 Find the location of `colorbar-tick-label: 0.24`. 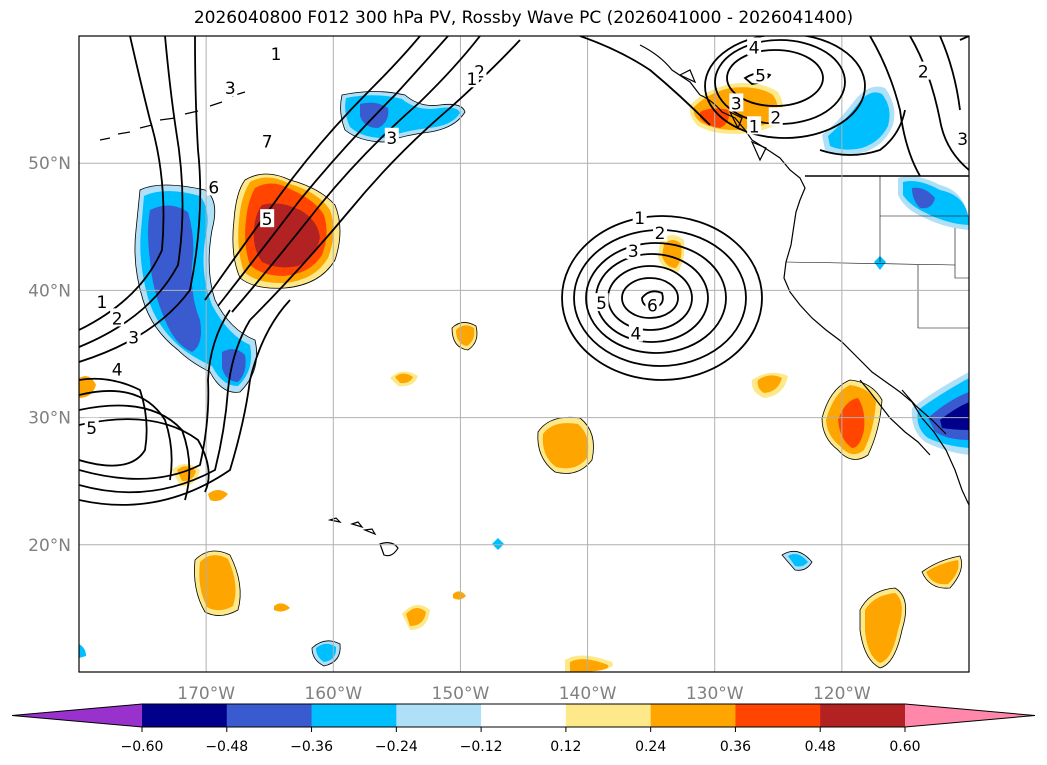

colorbar-tick-label: 0.24 is located at coordinates (650, 747).